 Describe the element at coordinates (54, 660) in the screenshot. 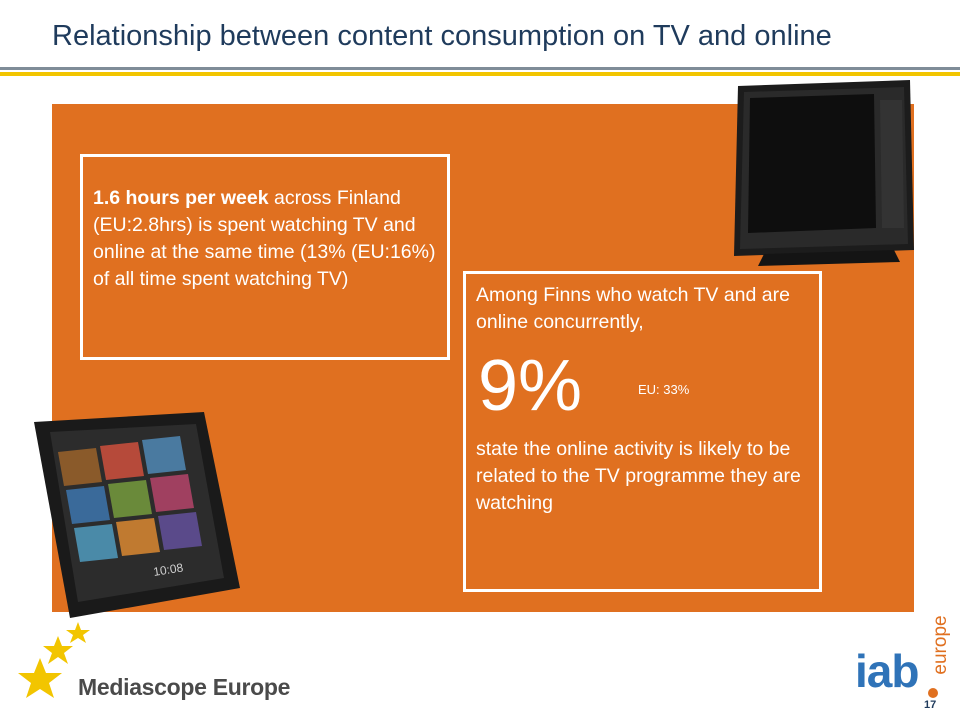

I see `eu-stars-icon` at that location.